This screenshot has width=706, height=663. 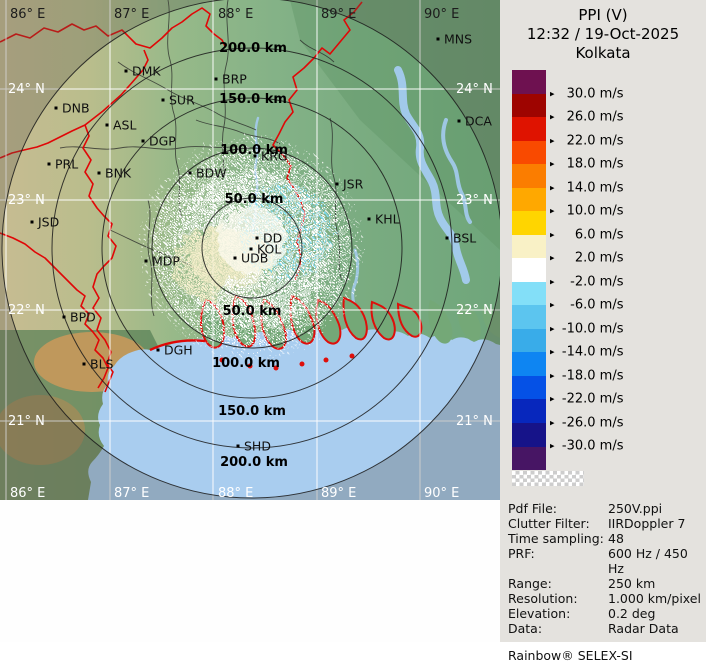 What do you see at coordinates (235, 14) in the screenshot?
I see `lon-label-top: 88° E` at bounding box center [235, 14].